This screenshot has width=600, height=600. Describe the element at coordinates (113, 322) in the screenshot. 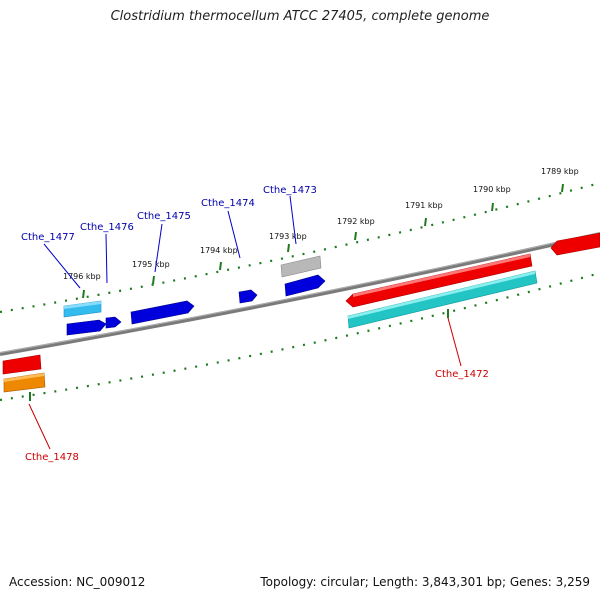

I see `gene-cthe-1476b-feature` at that location.